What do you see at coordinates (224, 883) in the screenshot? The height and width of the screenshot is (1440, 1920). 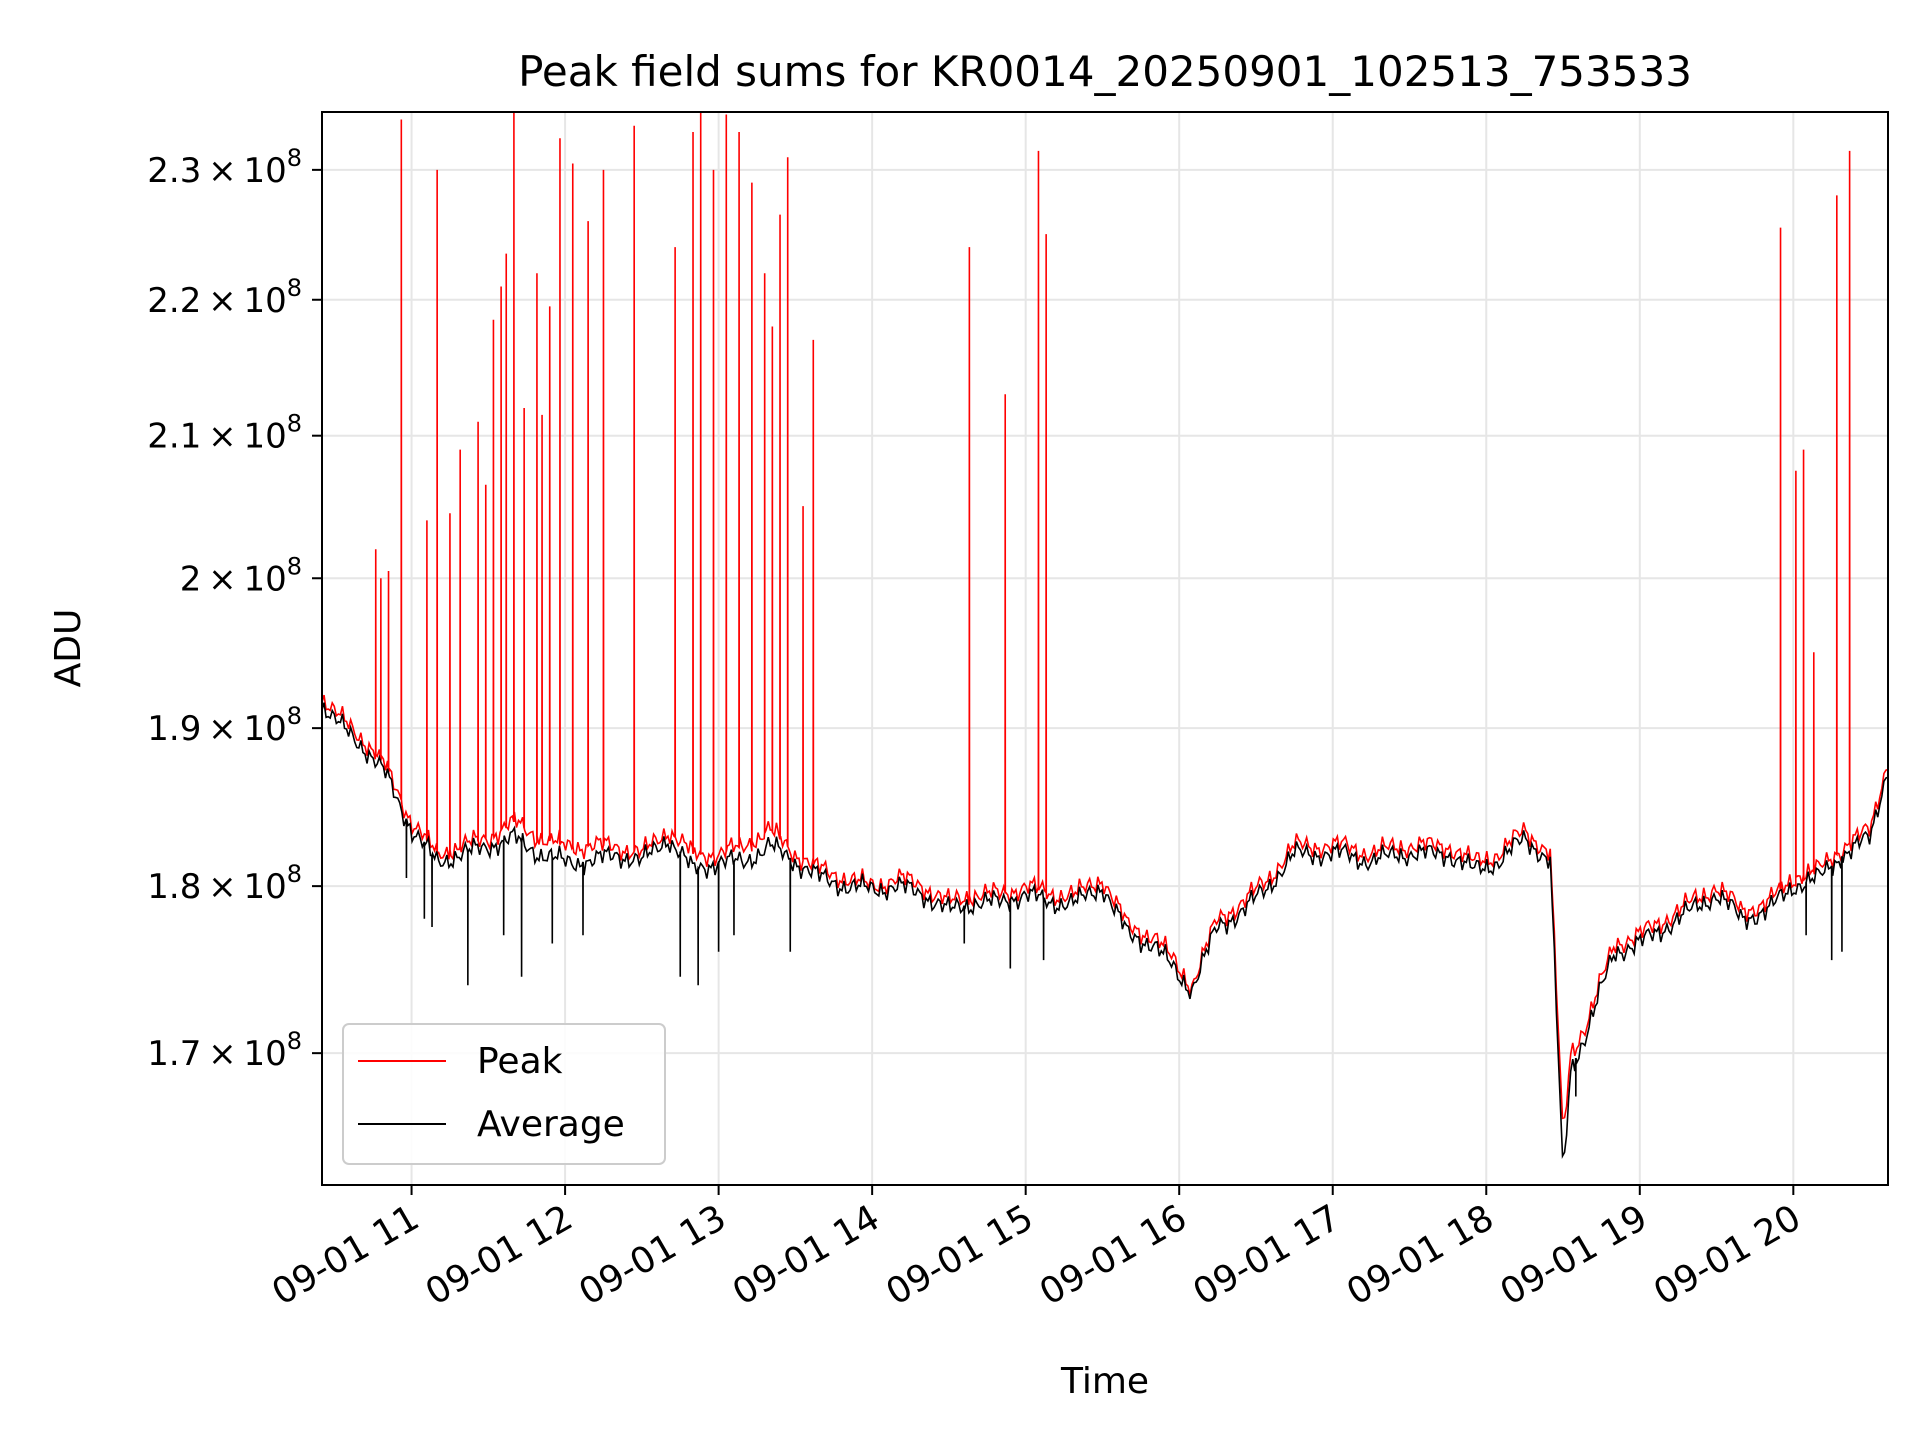 I see `y-tick-label: 1.8 × 10⁸` at bounding box center [224, 883].